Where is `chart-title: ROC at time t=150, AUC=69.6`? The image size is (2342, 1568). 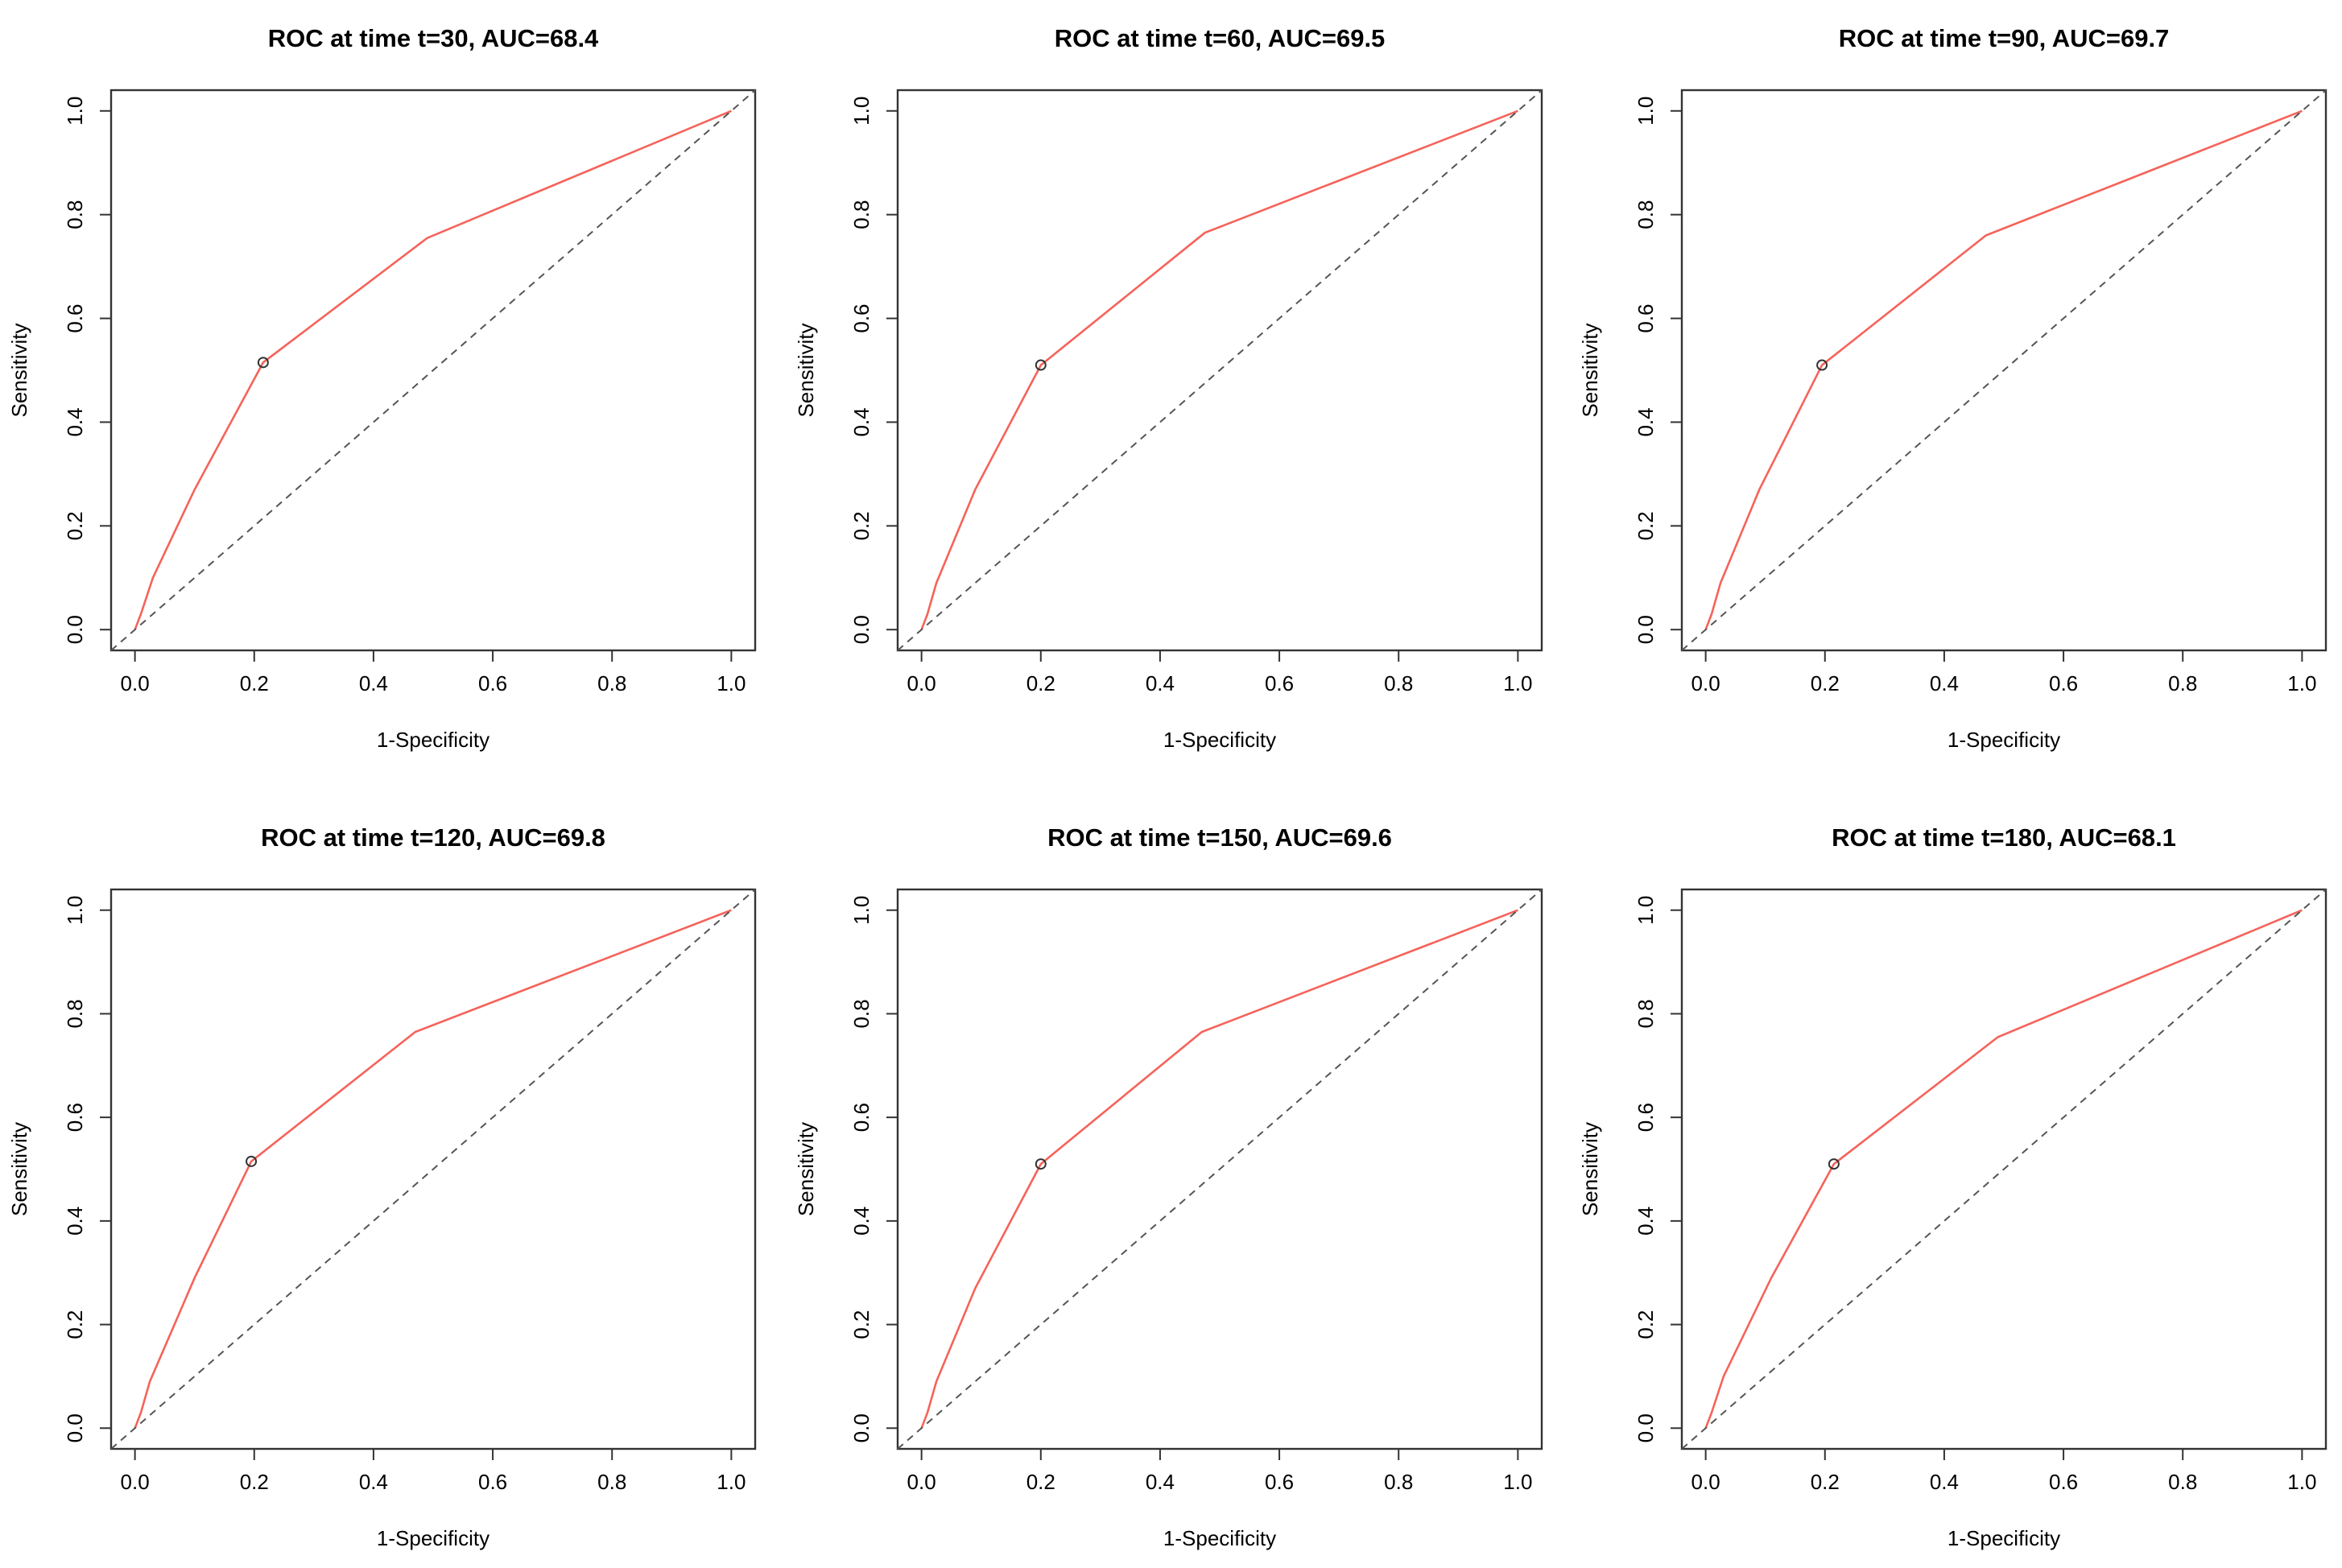
chart-title: ROC at time t=150, AUC=69.6 is located at coordinates (1219, 838).